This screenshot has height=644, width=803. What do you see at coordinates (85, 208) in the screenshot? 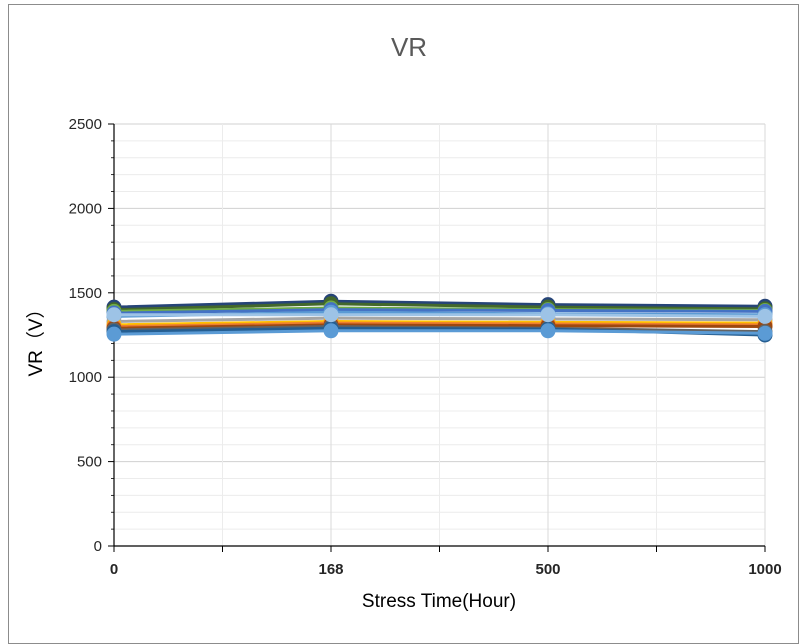
I see `y-tick-label: 2000` at bounding box center [85, 208].